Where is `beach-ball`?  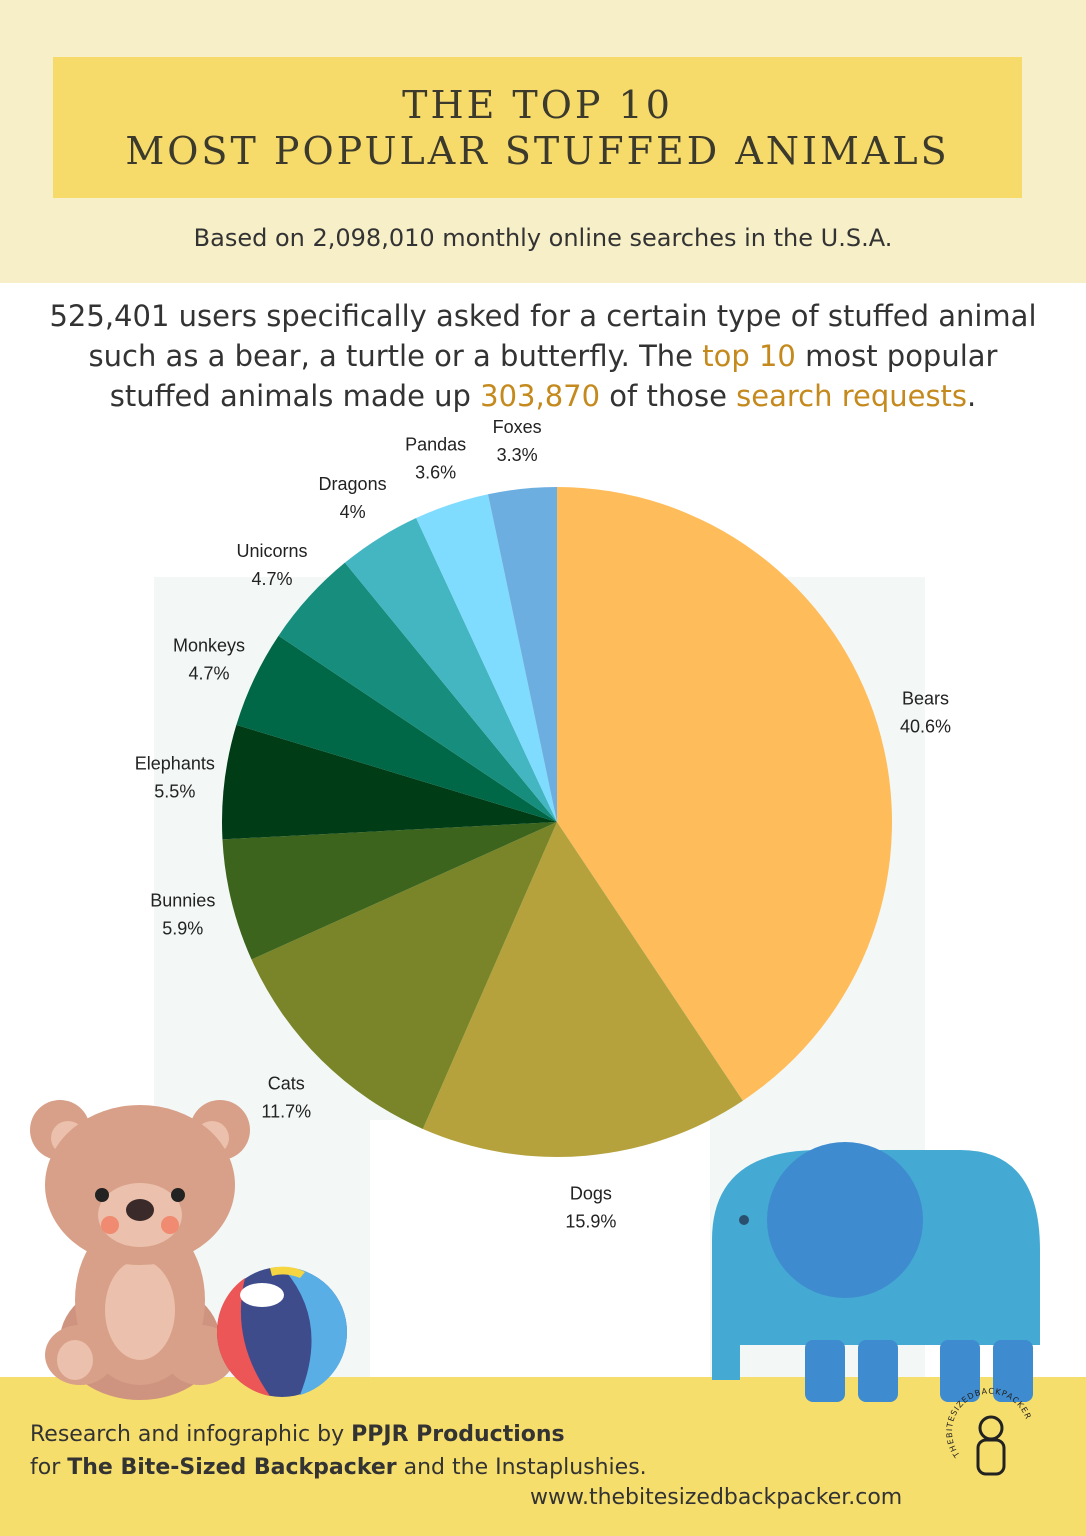 beach-ball is located at coordinates (282, 1331).